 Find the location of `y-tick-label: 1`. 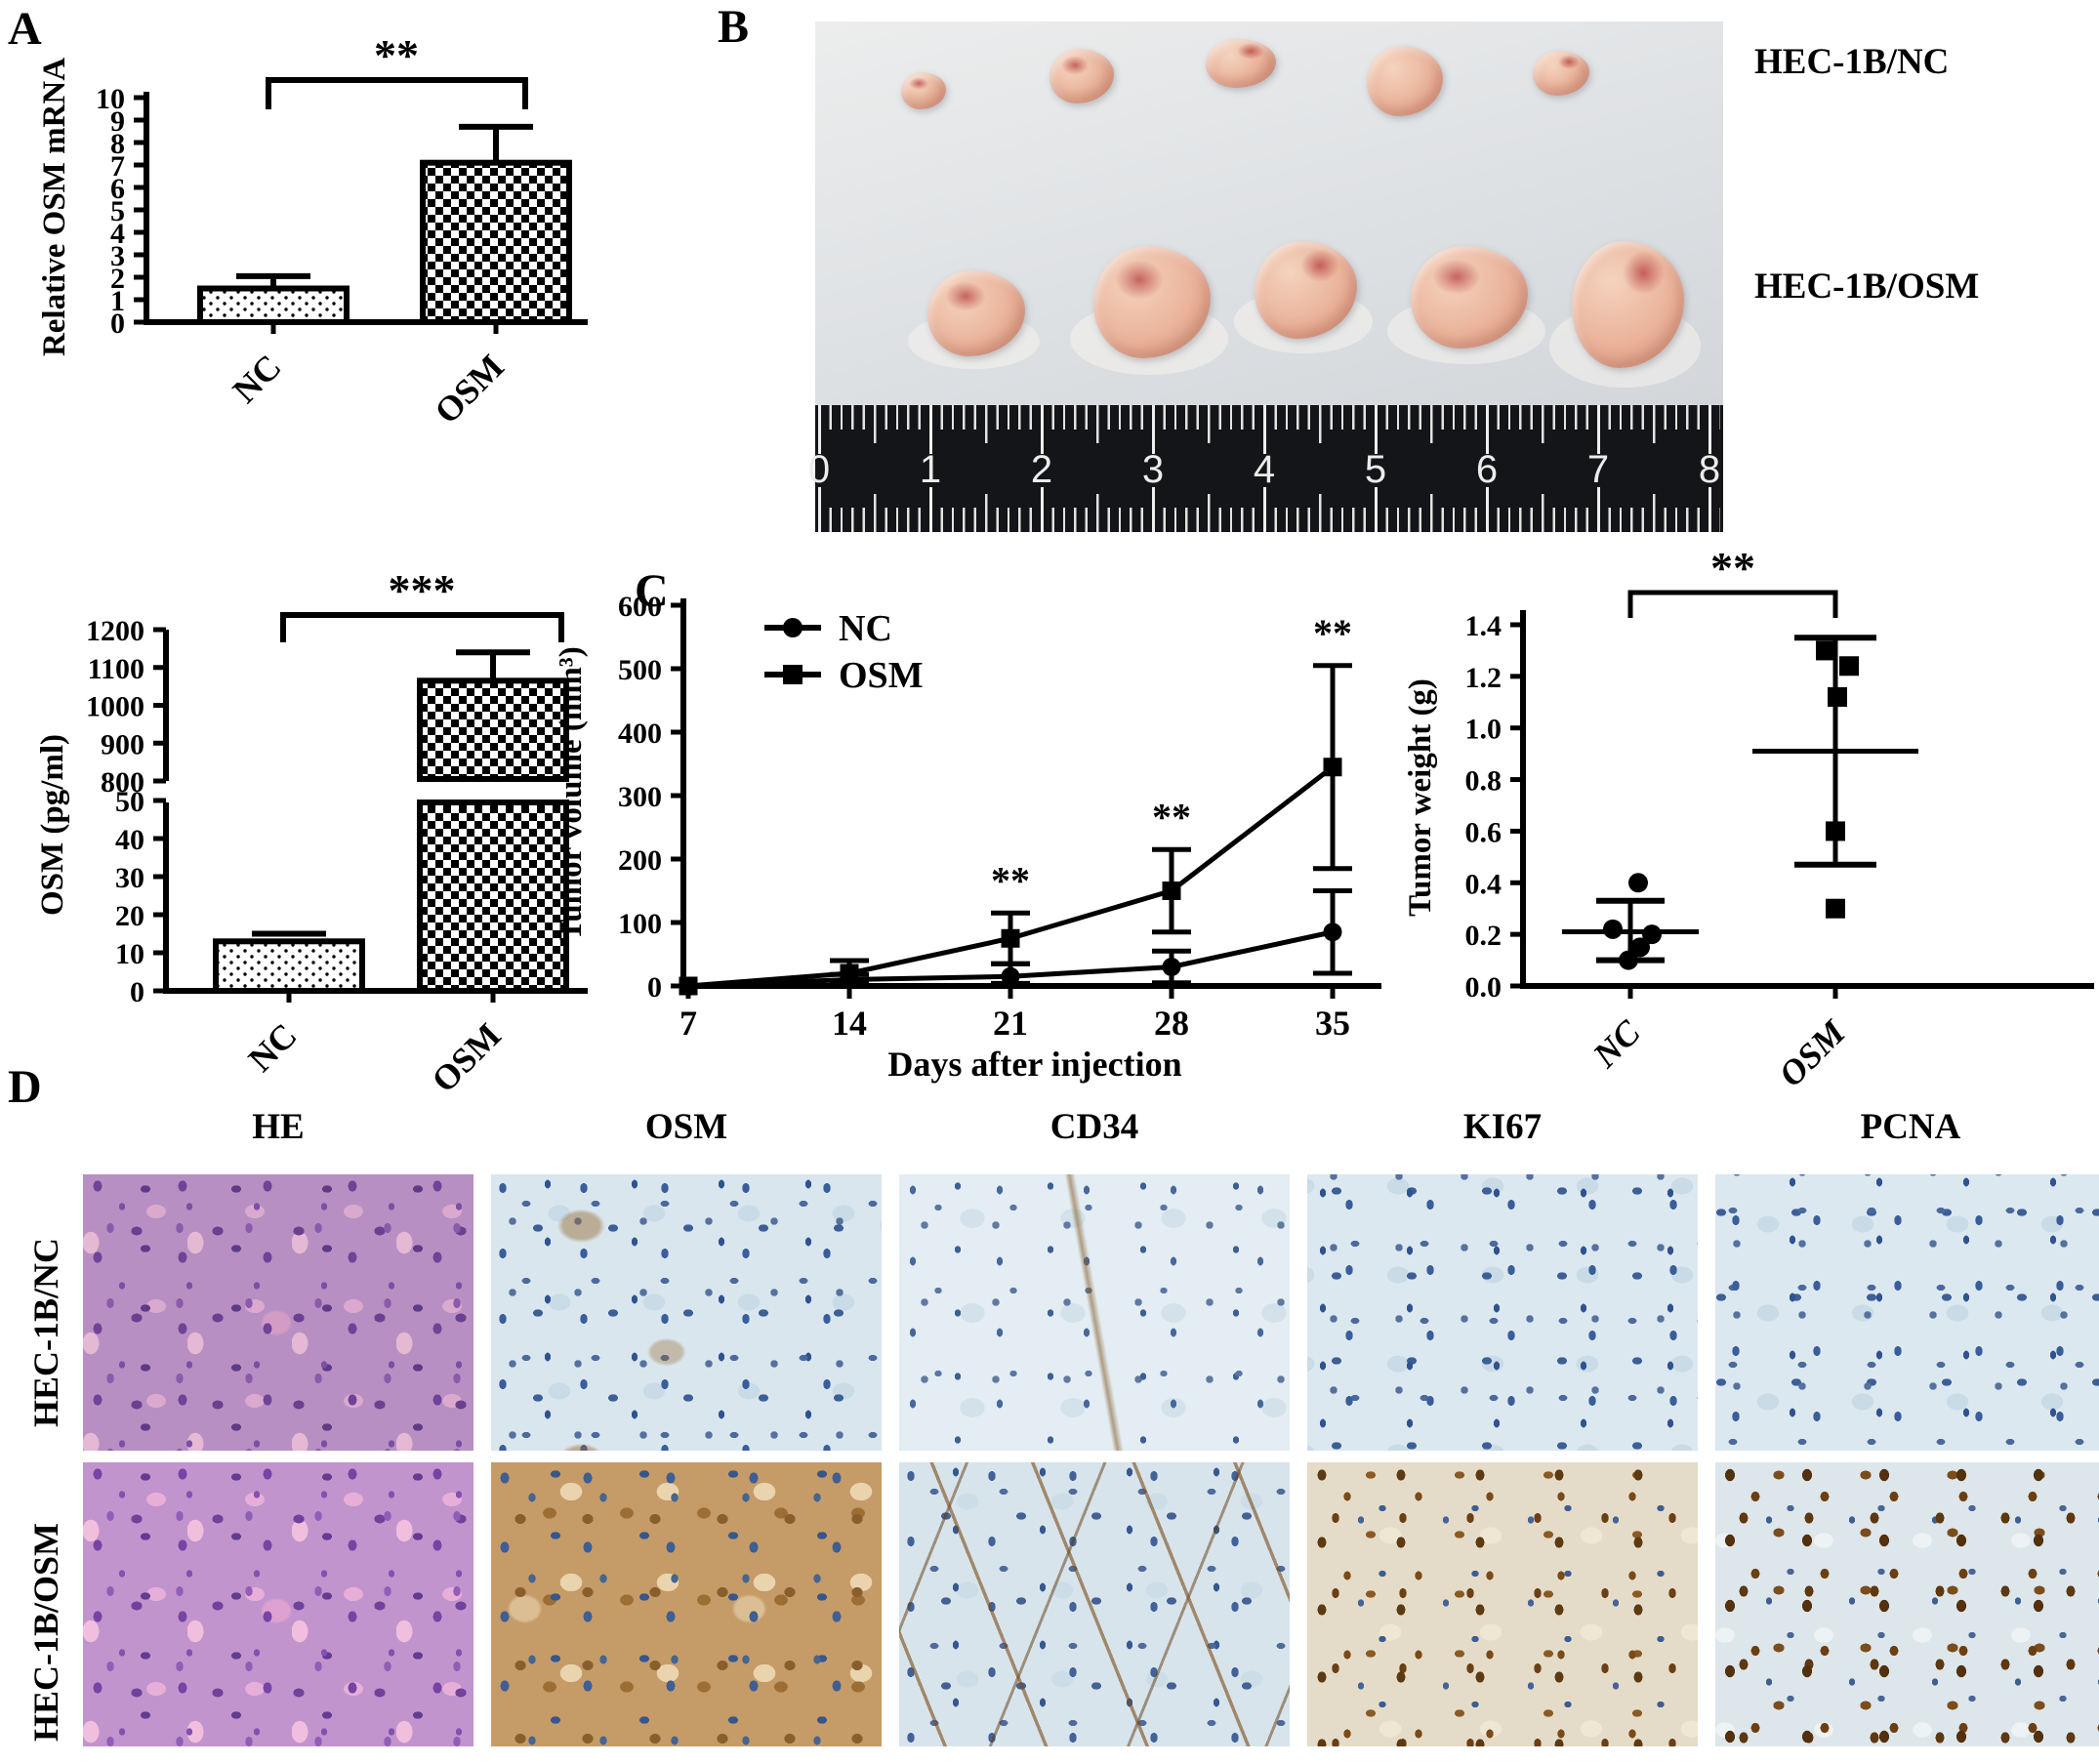

y-tick-label: 1 is located at coordinates (117, 301).